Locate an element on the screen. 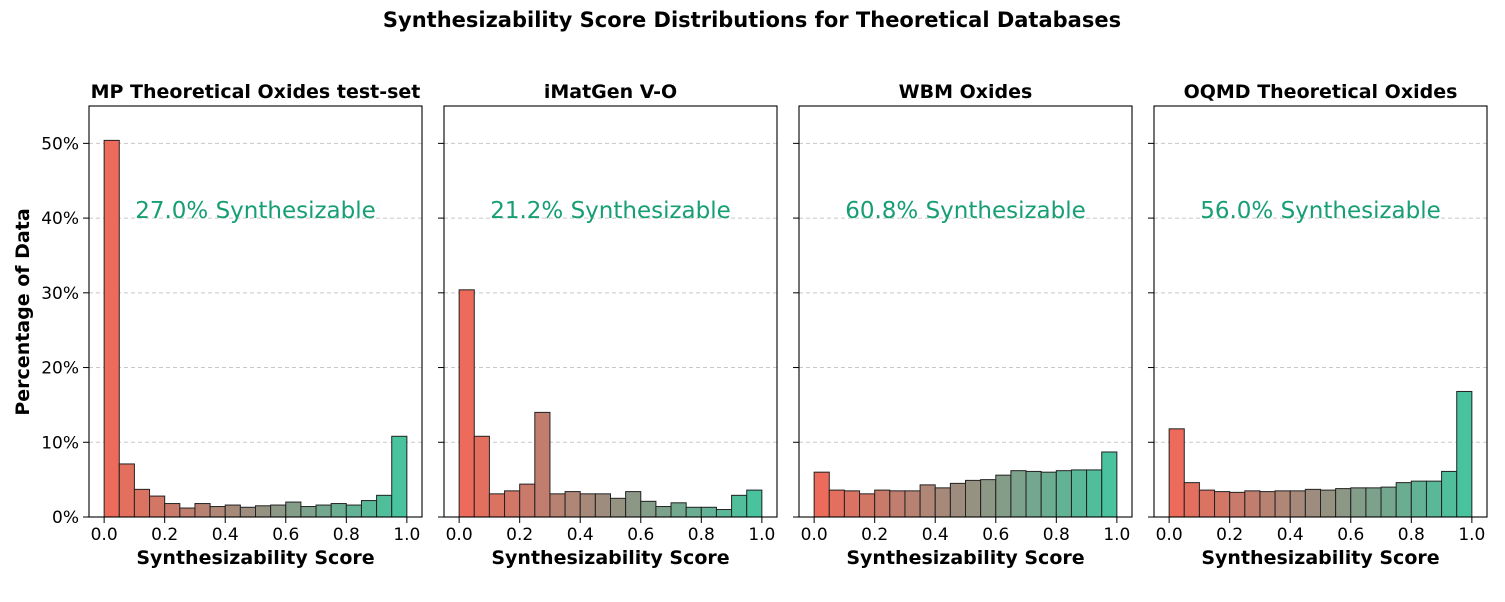 This screenshot has height=602, width=1505. y-tick-label: 50% is located at coordinates (60, 144).